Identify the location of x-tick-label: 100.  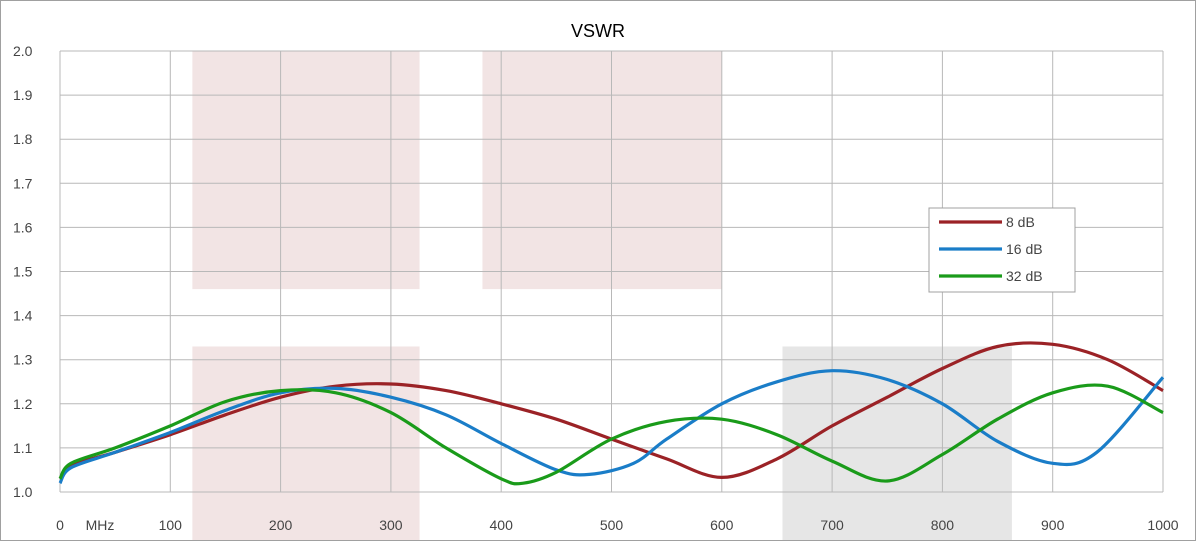
(171, 525).